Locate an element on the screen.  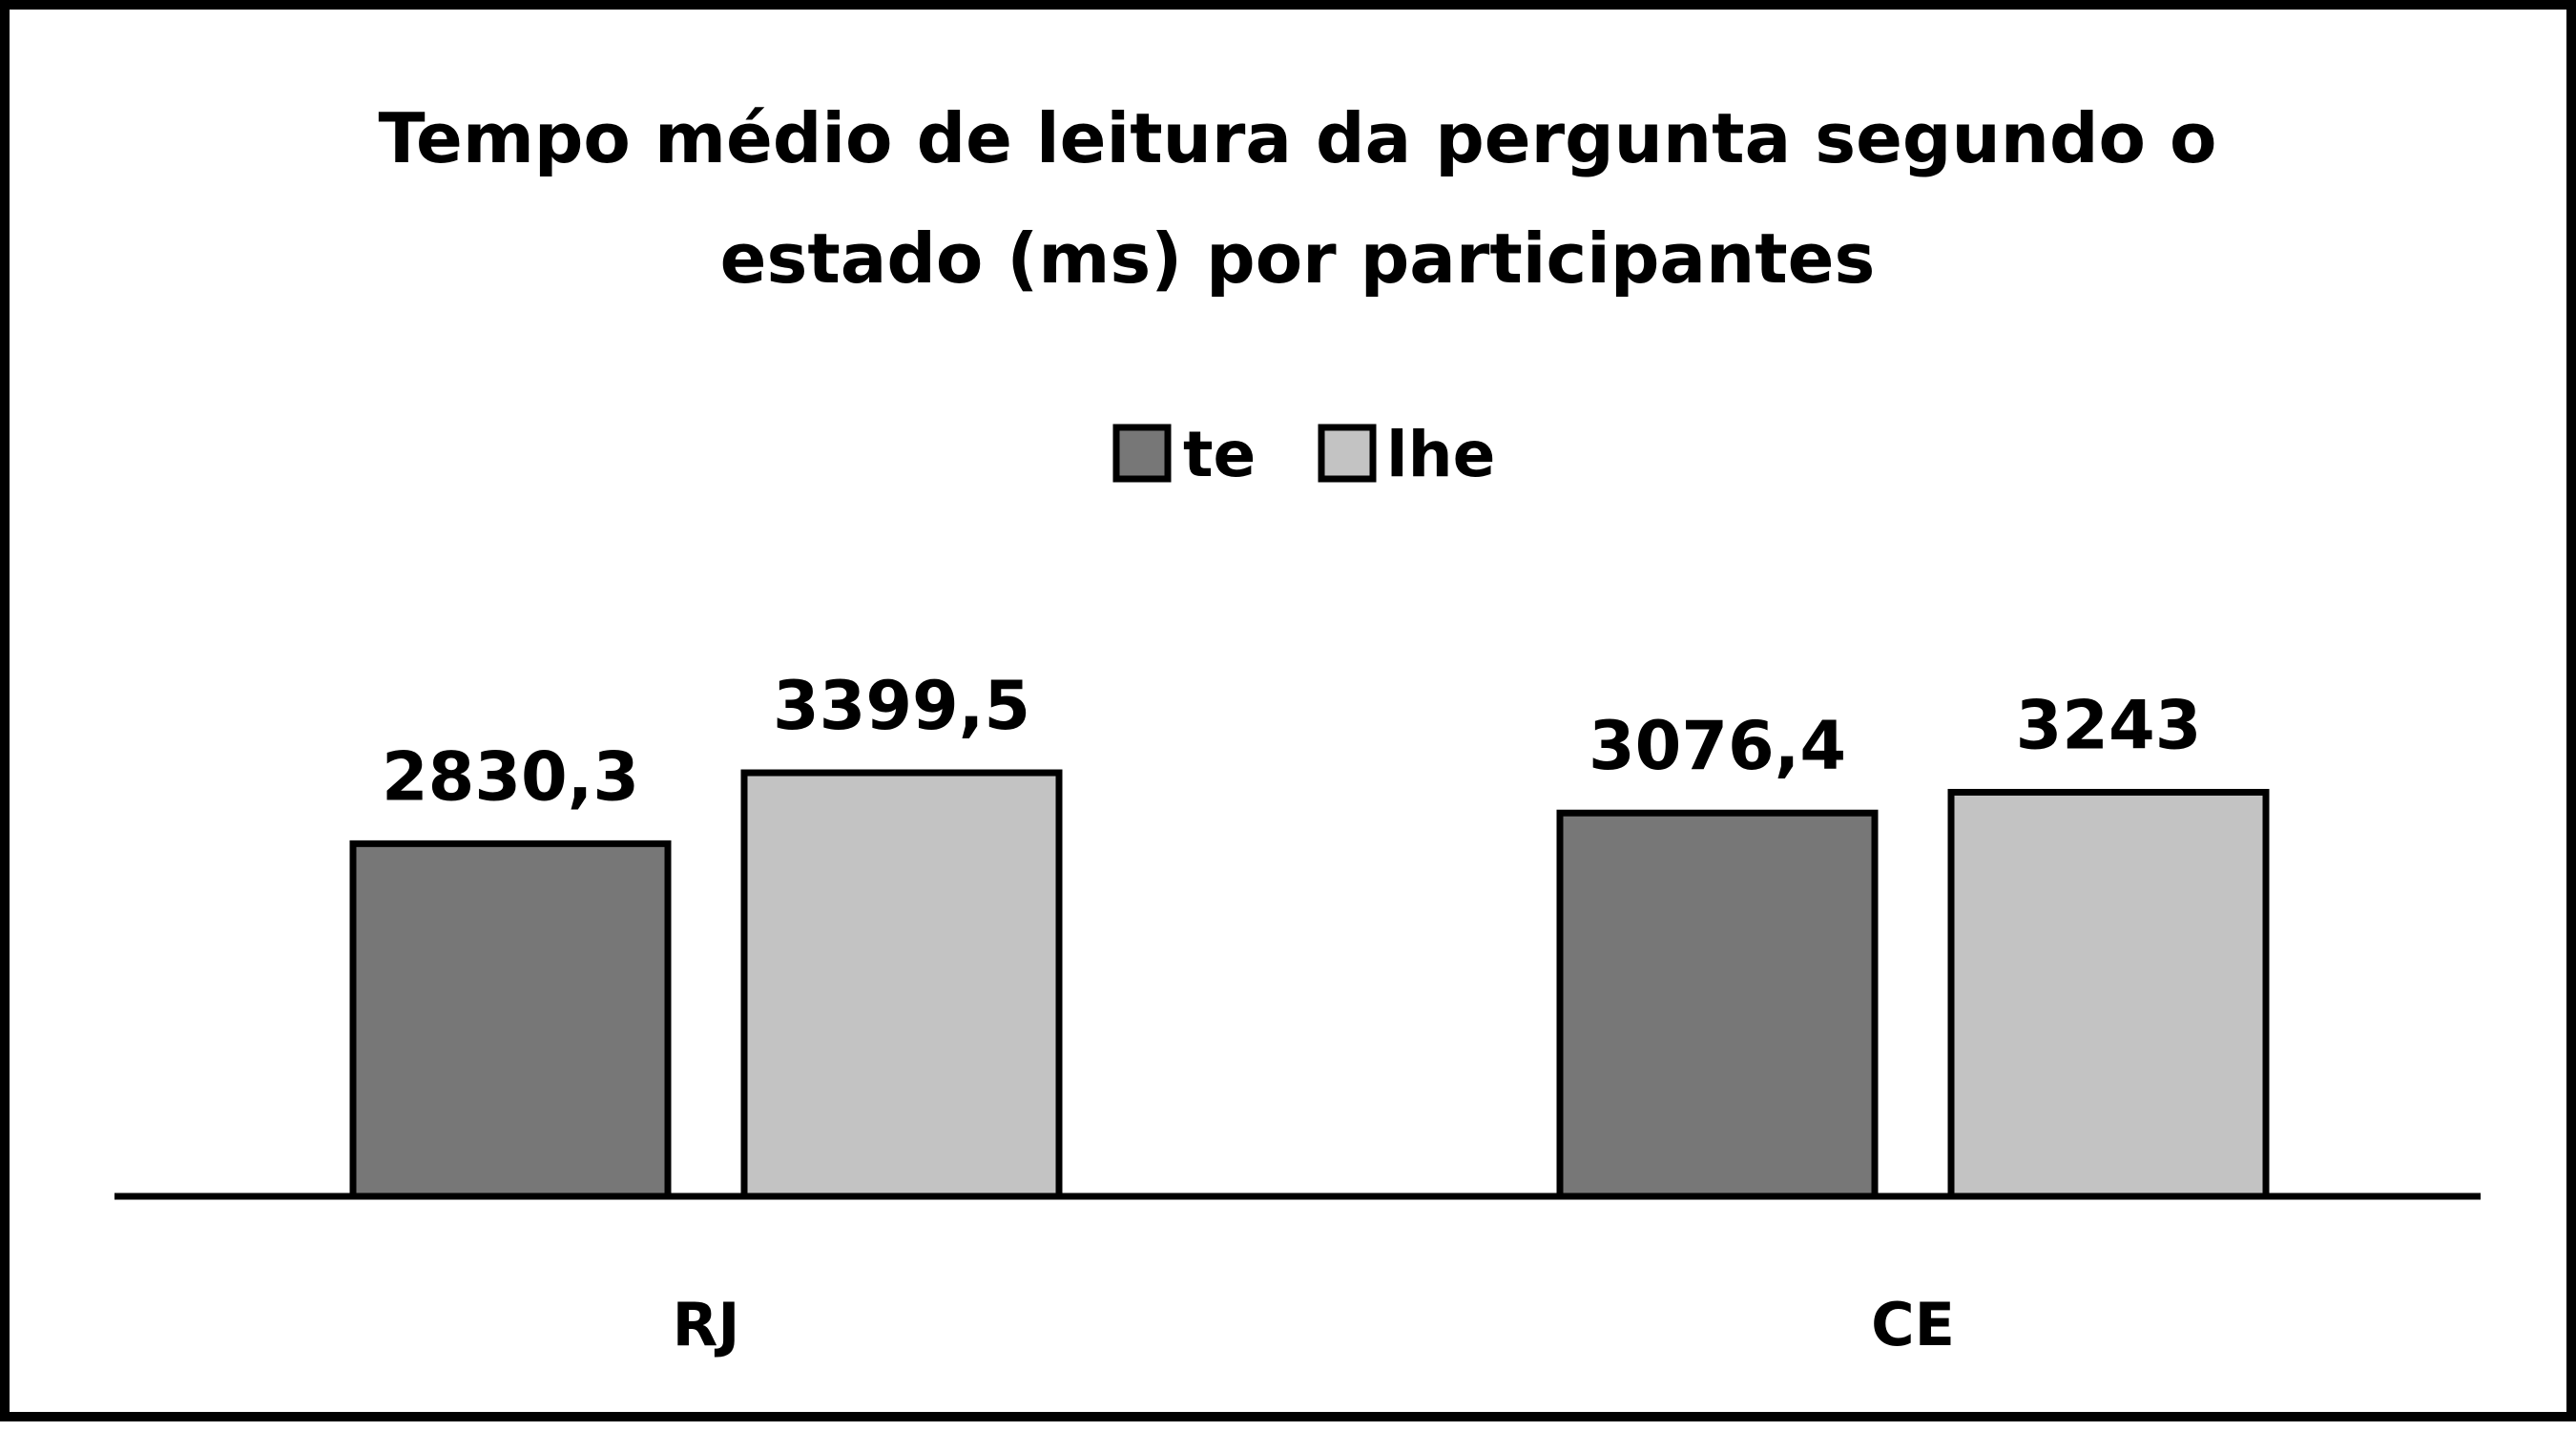
legend: te lhe is located at coordinates (1303, 454).